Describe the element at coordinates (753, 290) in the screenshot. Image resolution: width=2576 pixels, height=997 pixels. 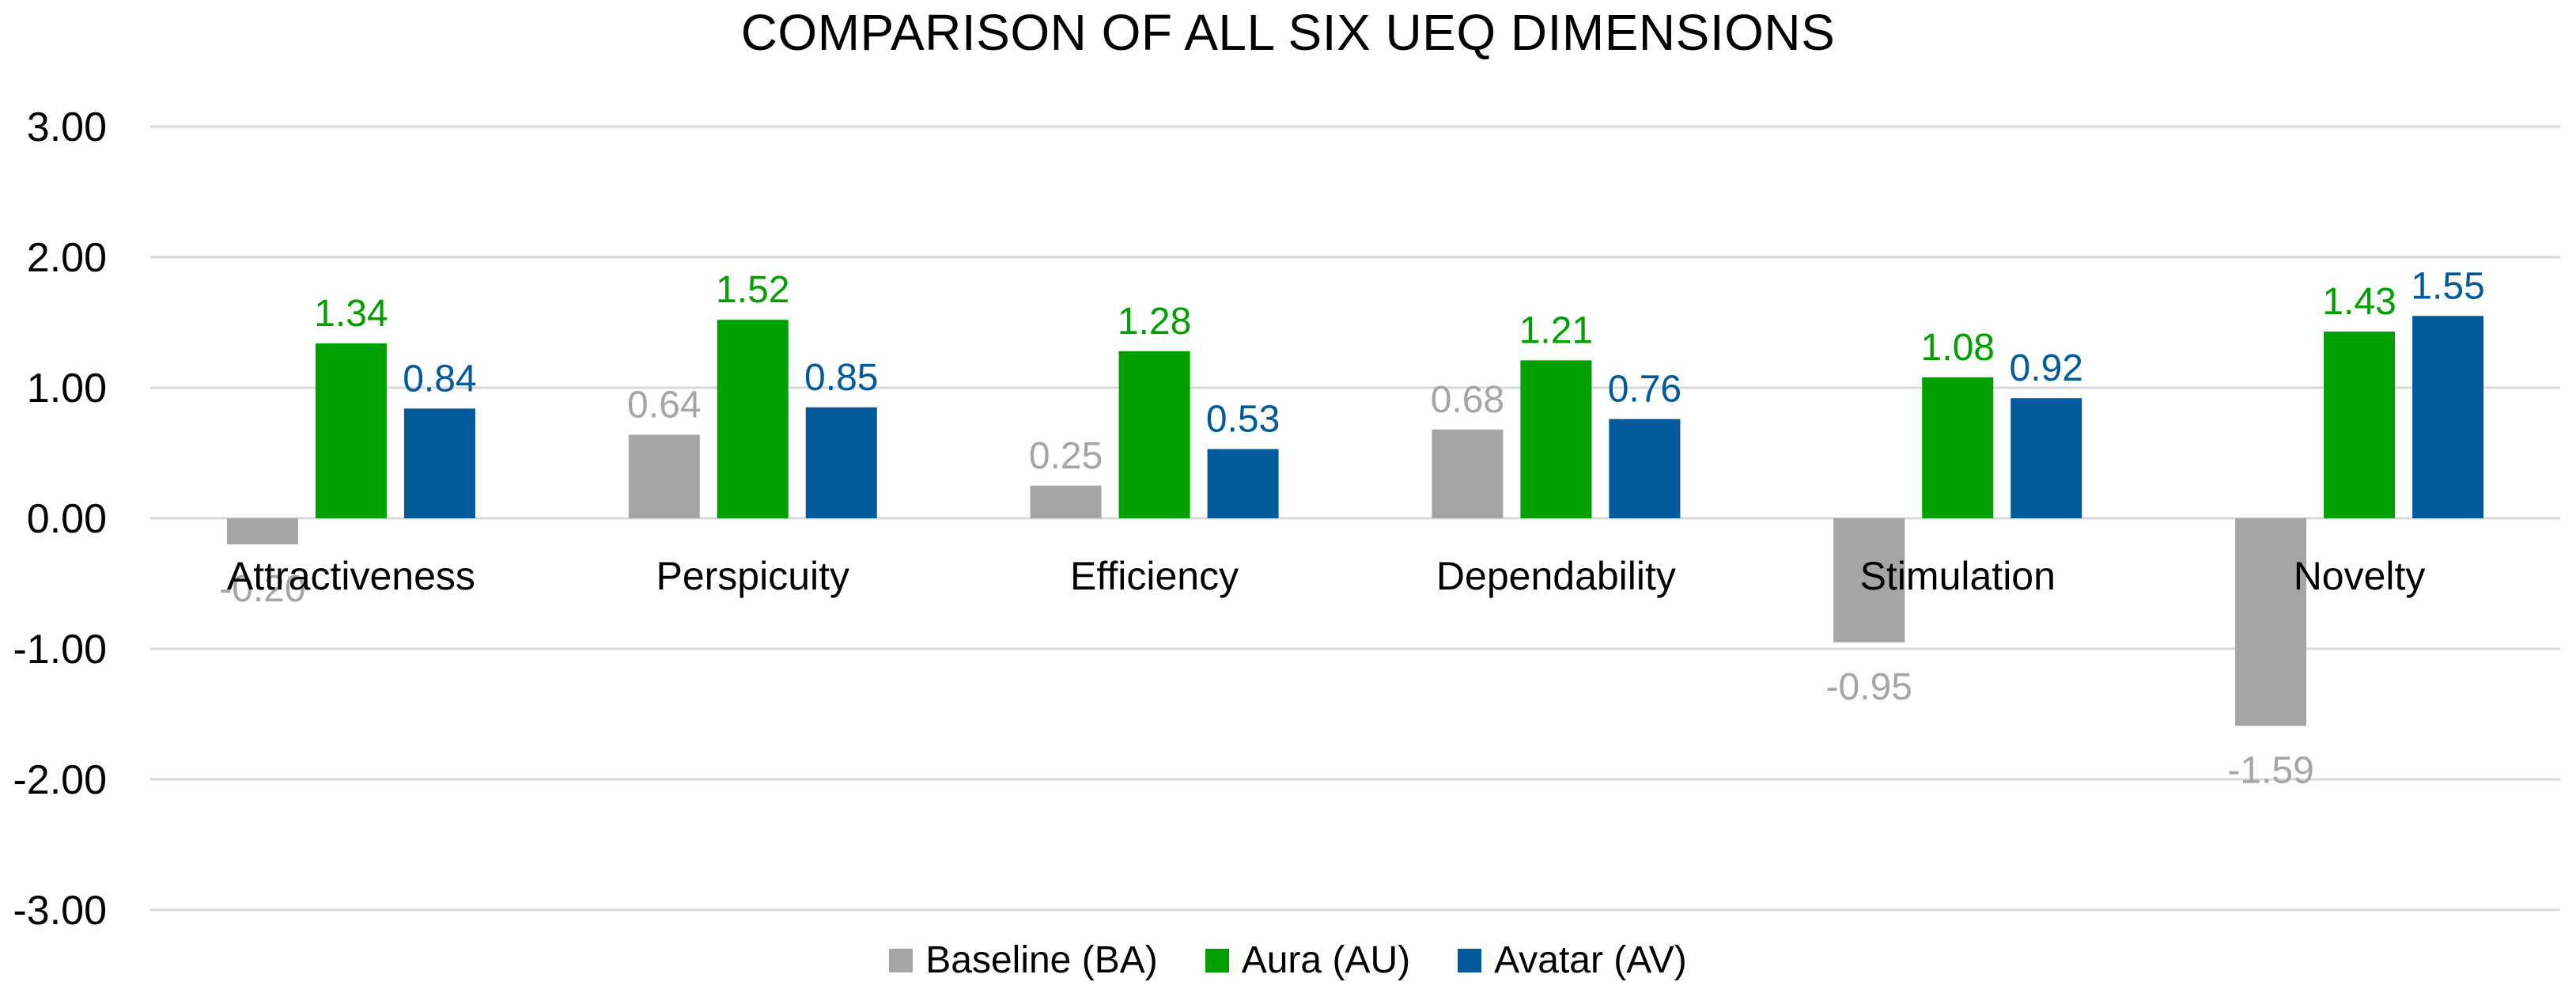
I see `data-label: 1.52` at that location.